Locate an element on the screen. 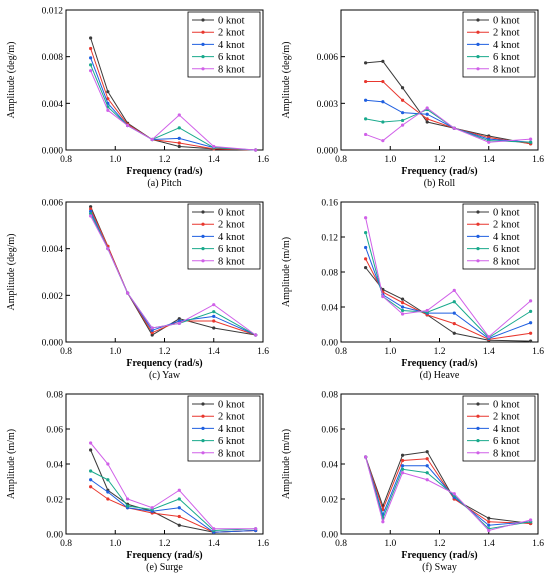 The width and height of the screenshot is (550, 575). x-axis-label: Frequency (rad/s) is located at coordinates (439, 555).